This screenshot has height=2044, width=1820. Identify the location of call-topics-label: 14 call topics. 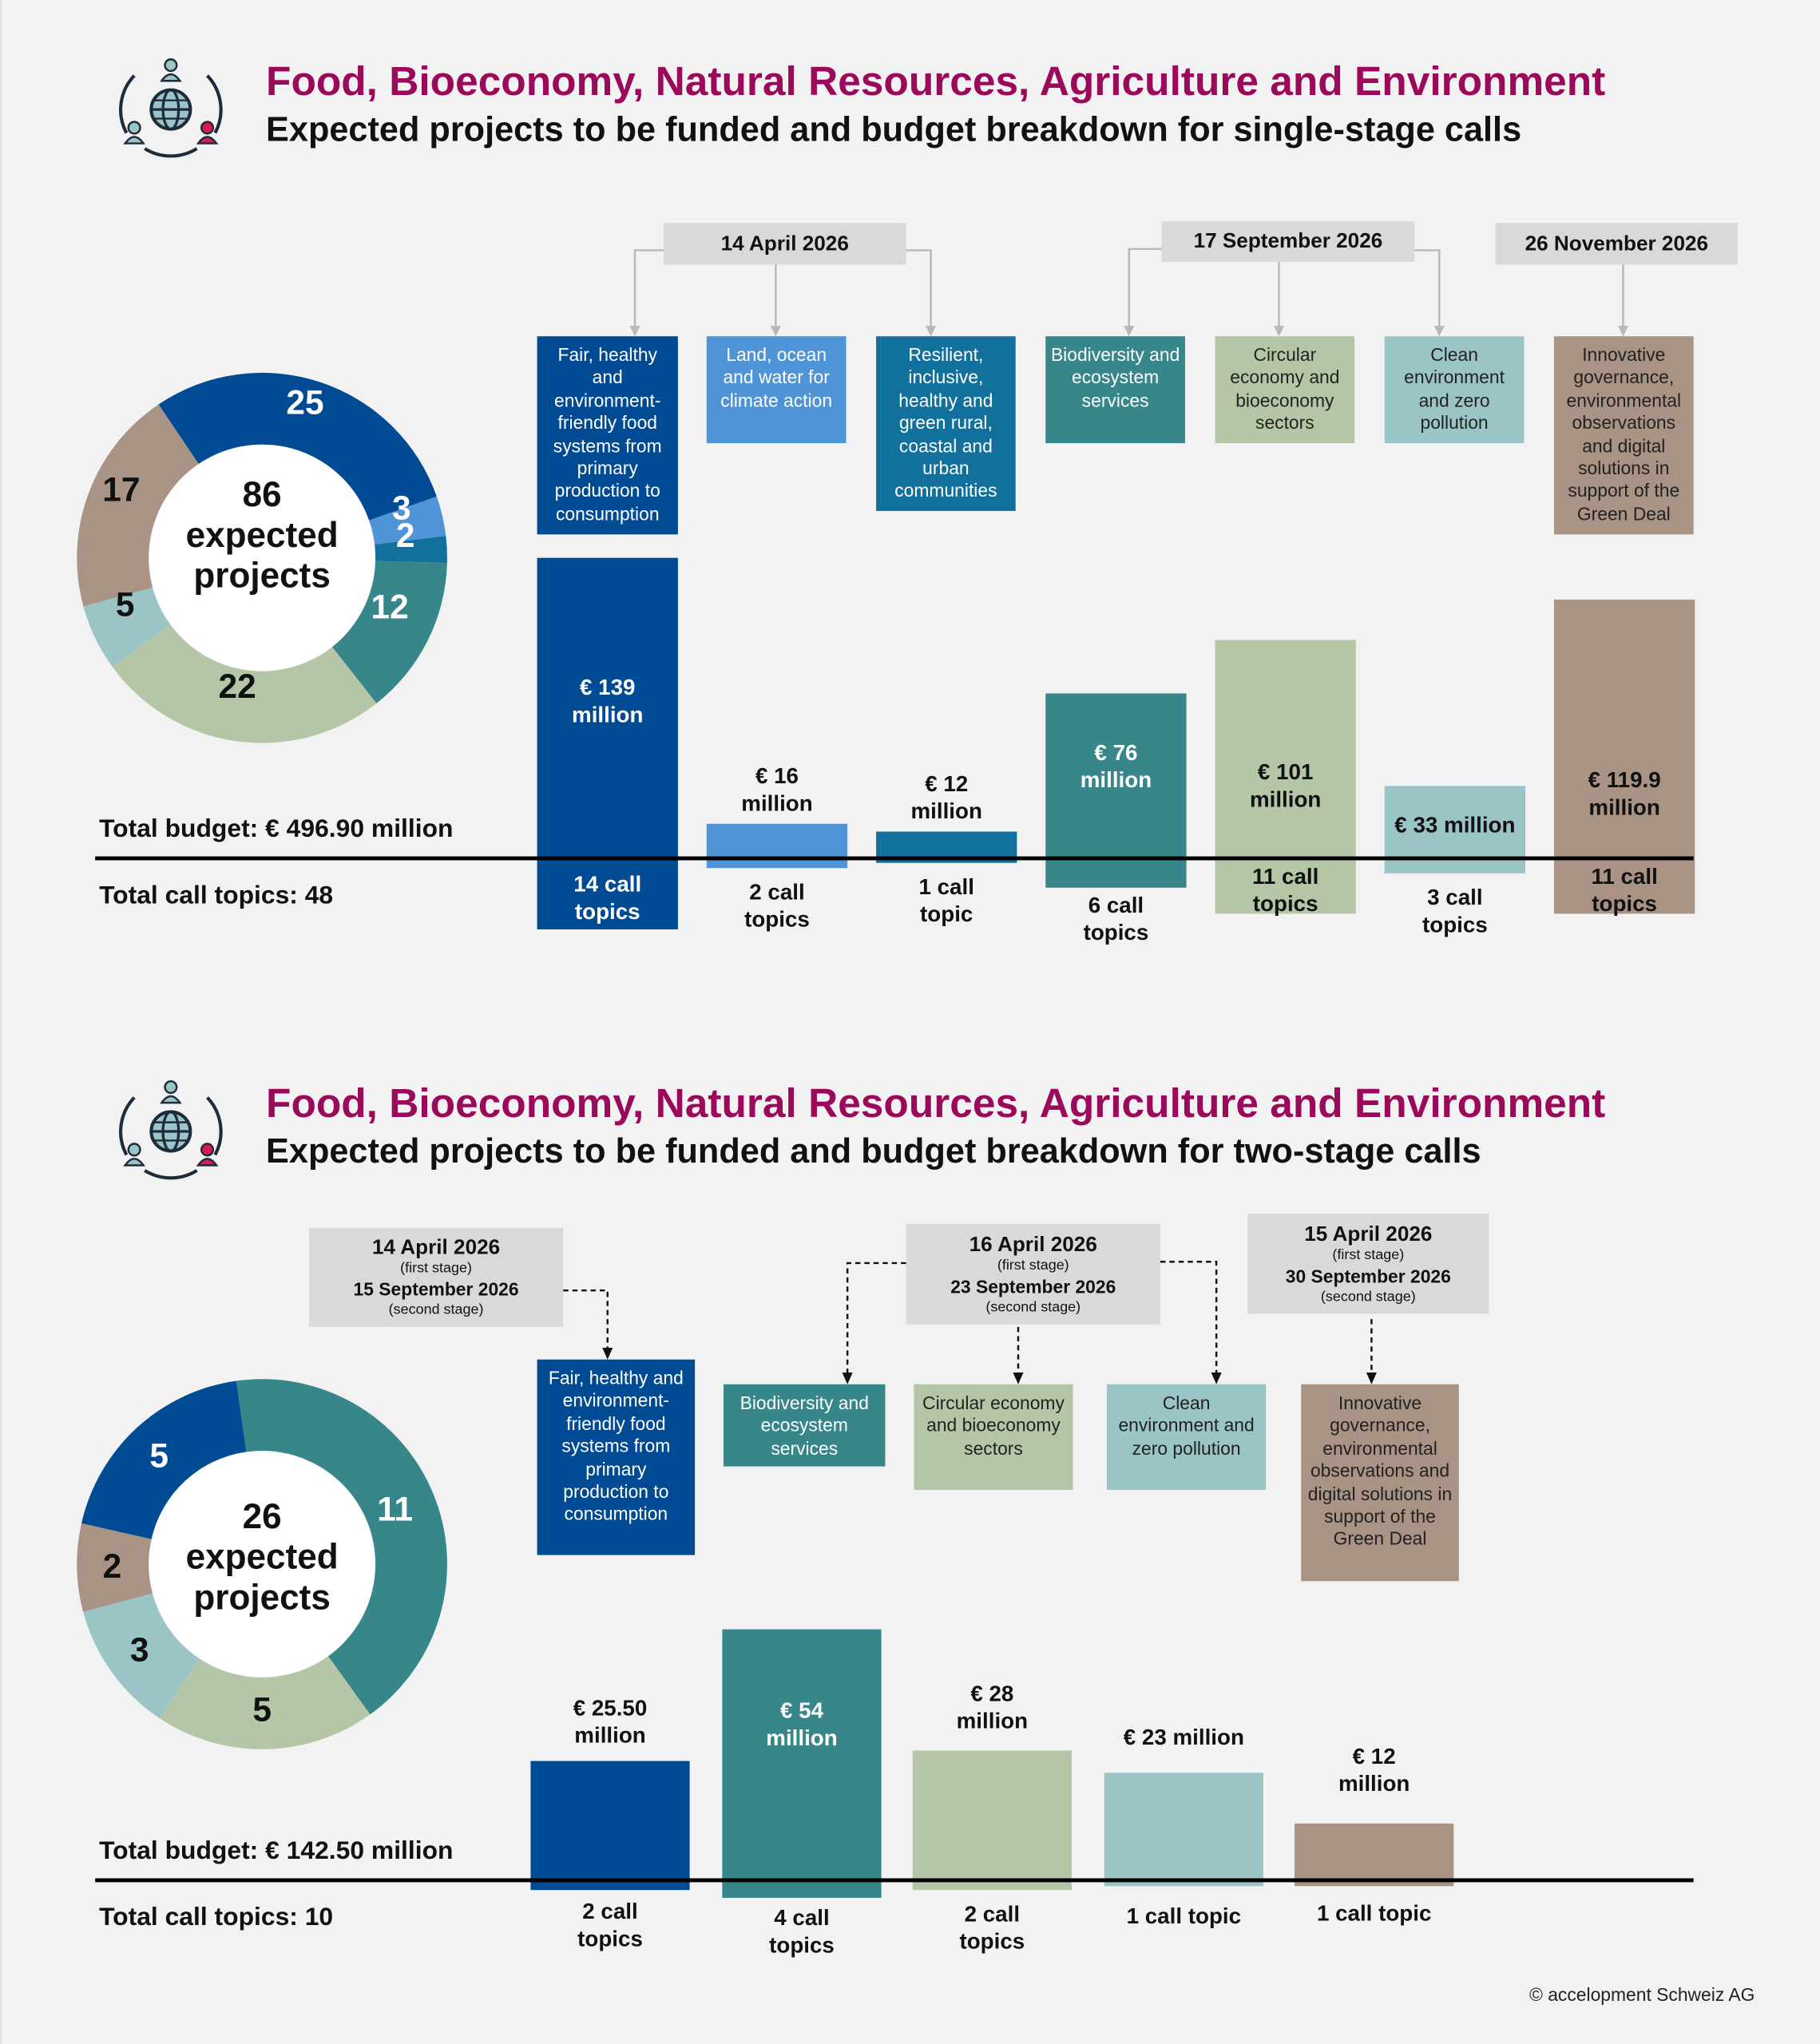
(607, 898).